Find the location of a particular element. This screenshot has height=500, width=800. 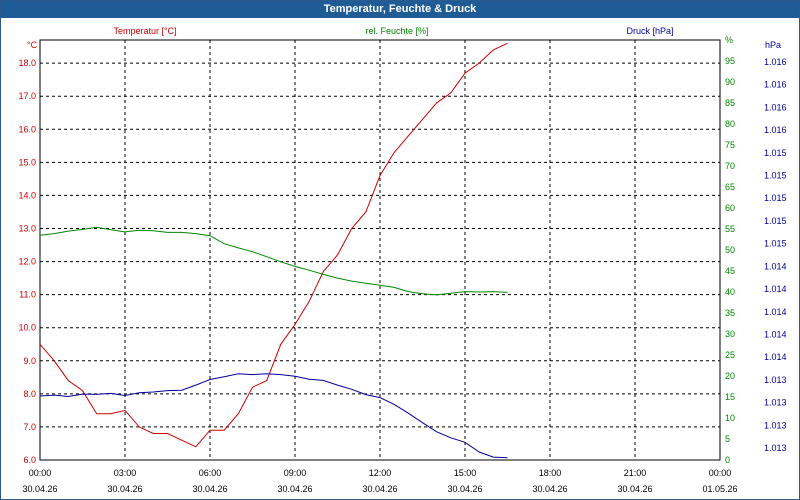

humidity-line is located at coordinates (273, 261).